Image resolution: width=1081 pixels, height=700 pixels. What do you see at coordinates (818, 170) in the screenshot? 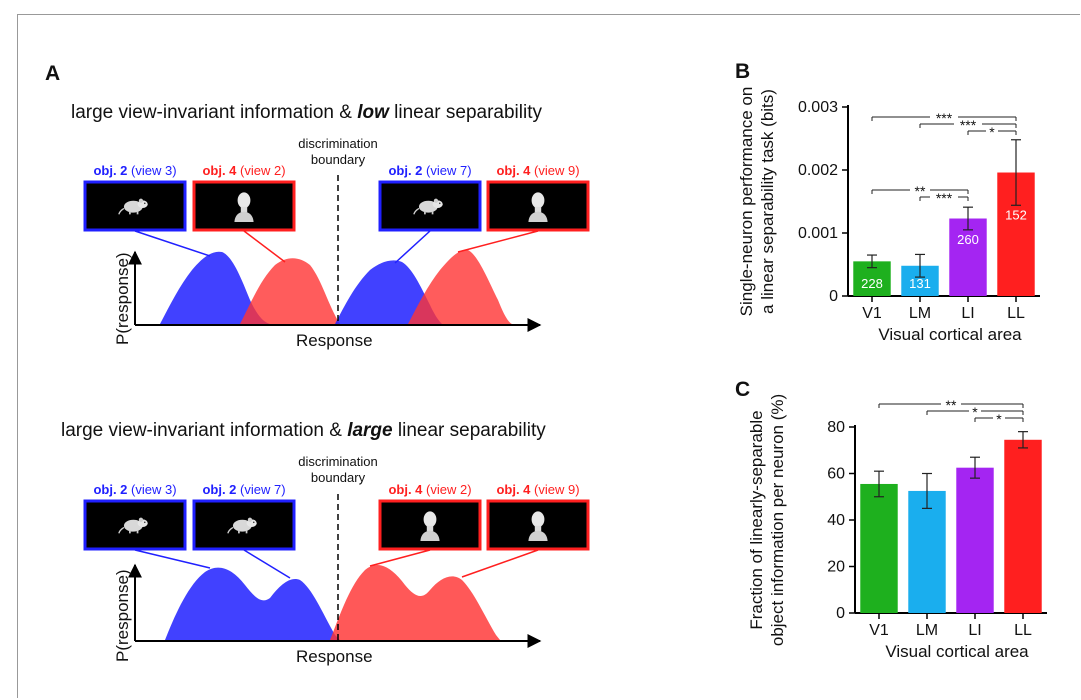
I see `y-tick-label: 0.002` at bounding box center [818, 170].